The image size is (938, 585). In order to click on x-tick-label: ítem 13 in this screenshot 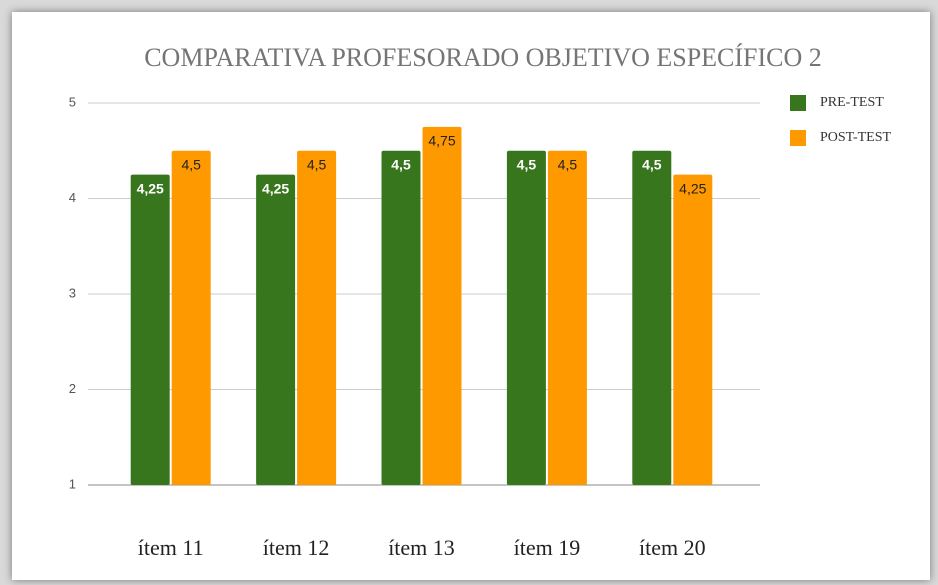, I will do `click(421, 547)`.